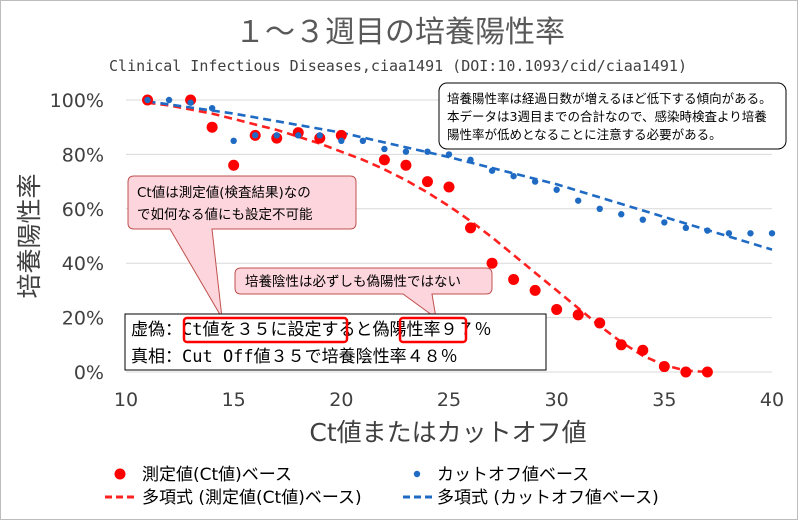  Describe the element at coordinates (772, 400) in the screenshot. I see `x-tick-label: 40` at that location.